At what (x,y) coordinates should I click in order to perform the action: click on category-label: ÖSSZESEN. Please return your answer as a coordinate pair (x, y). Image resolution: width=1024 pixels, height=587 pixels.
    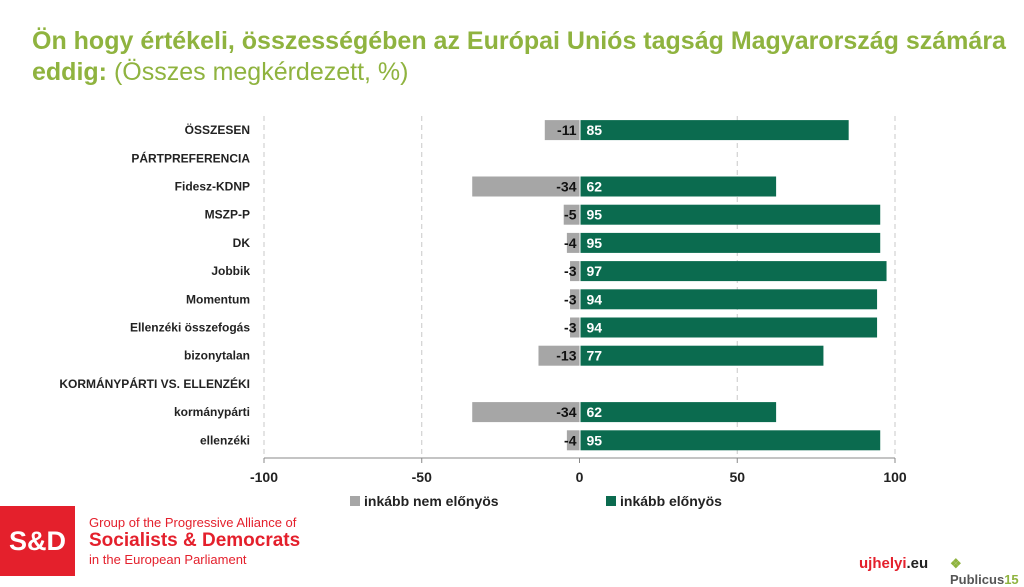
    Looking at the image, I should click on (217, 129).